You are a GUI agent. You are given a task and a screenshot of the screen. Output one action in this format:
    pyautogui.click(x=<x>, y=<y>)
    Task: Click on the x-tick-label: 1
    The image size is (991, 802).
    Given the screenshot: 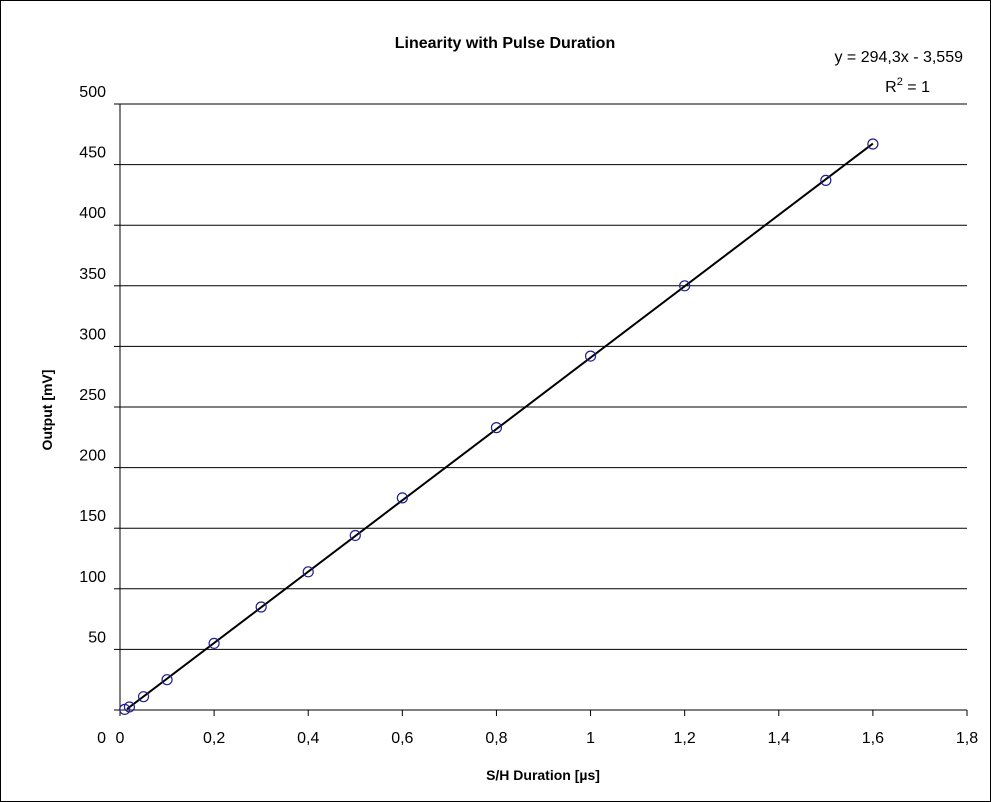 What is the action you would take?
    pyautogui.click(x=590, y=738)
    